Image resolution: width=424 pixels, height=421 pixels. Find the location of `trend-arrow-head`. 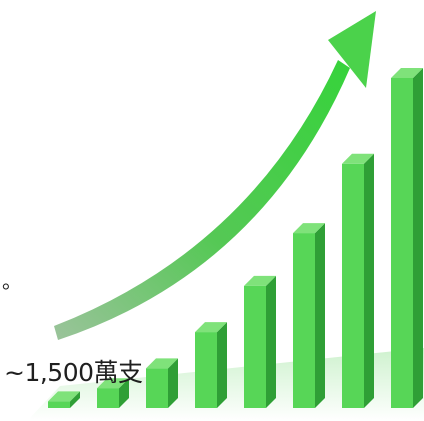

trend-arrow-head is located at coordinates (352, 49).